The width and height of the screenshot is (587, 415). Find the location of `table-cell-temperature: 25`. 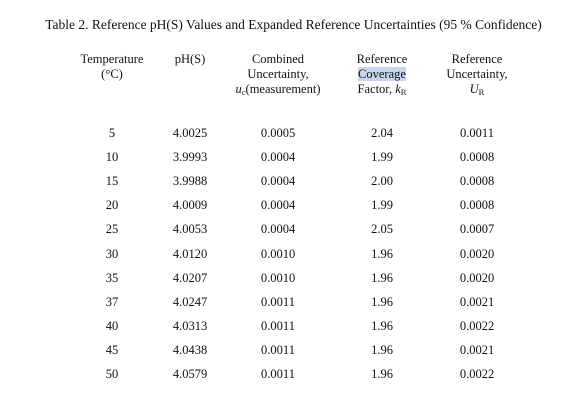

table-cell-temperature: 25 is located at coordinates (112, 229).